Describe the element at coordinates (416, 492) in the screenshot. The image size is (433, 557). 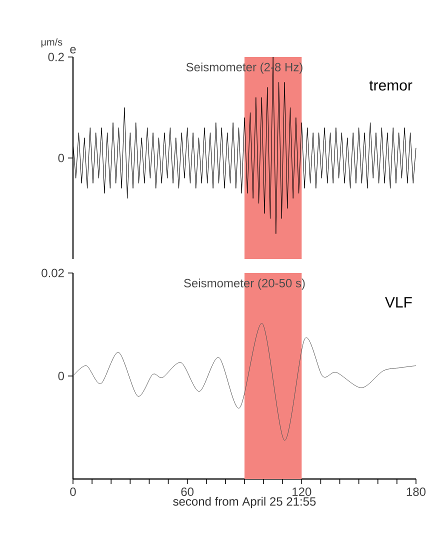
I see `x-tick-label: 180` at that location.